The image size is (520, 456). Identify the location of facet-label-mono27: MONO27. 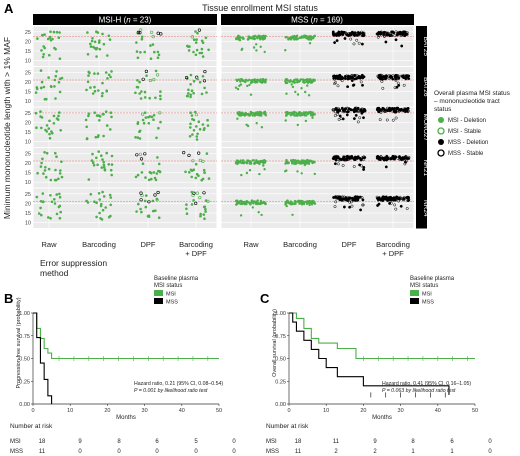
(425, 128).